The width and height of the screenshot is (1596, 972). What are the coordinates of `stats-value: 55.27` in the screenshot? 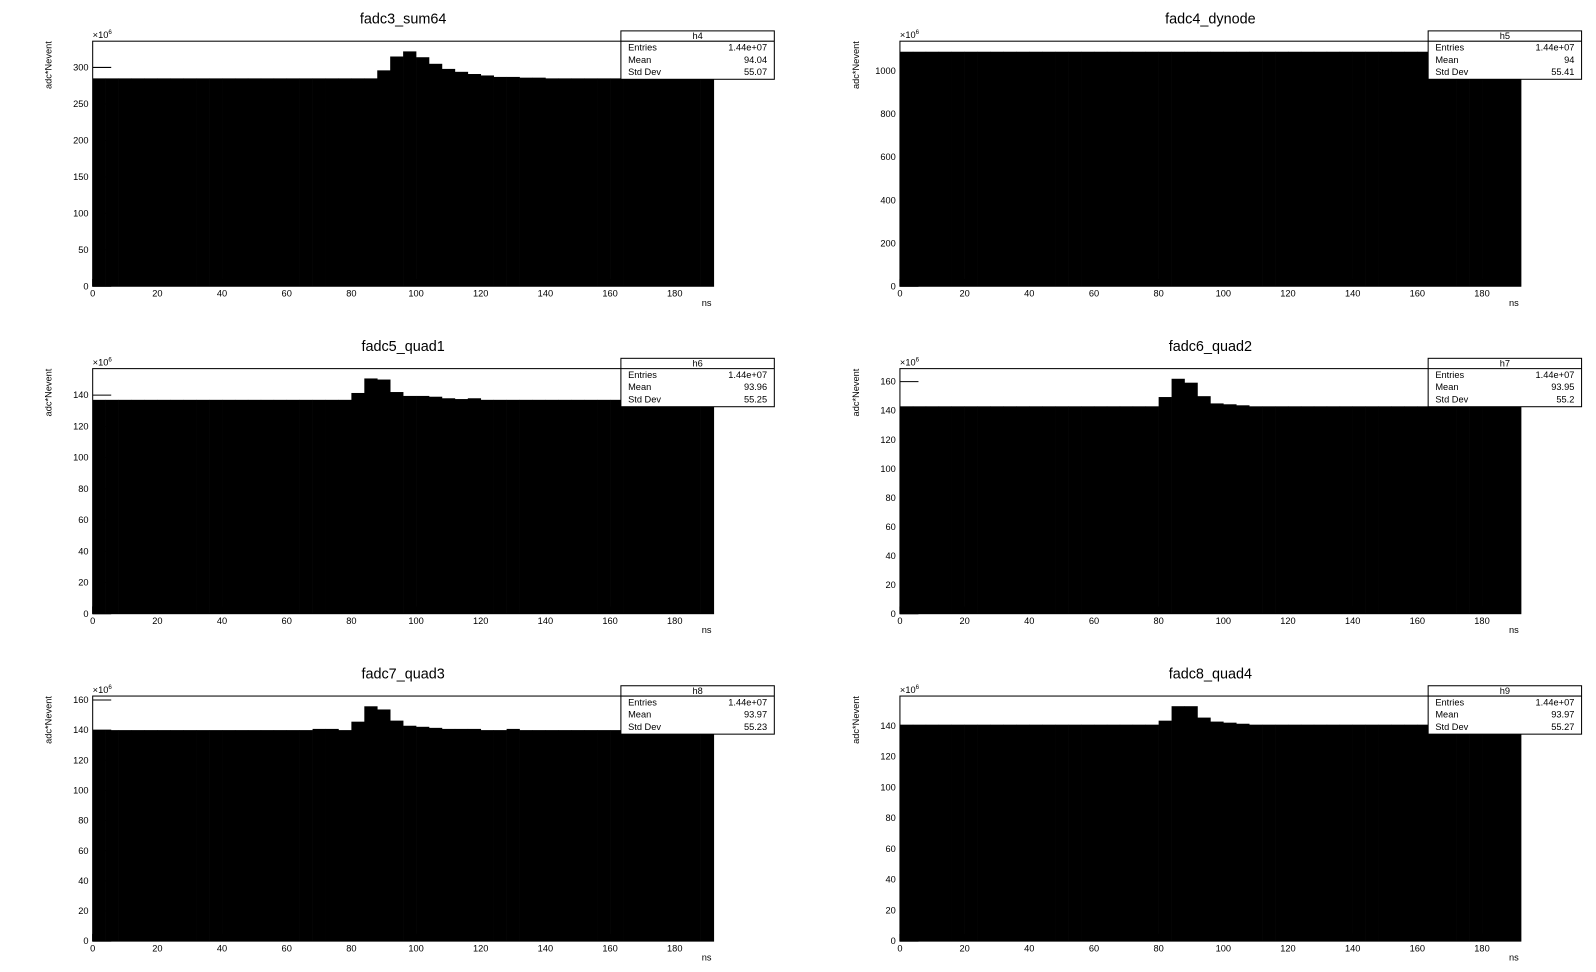 It's located at (1562, 727).